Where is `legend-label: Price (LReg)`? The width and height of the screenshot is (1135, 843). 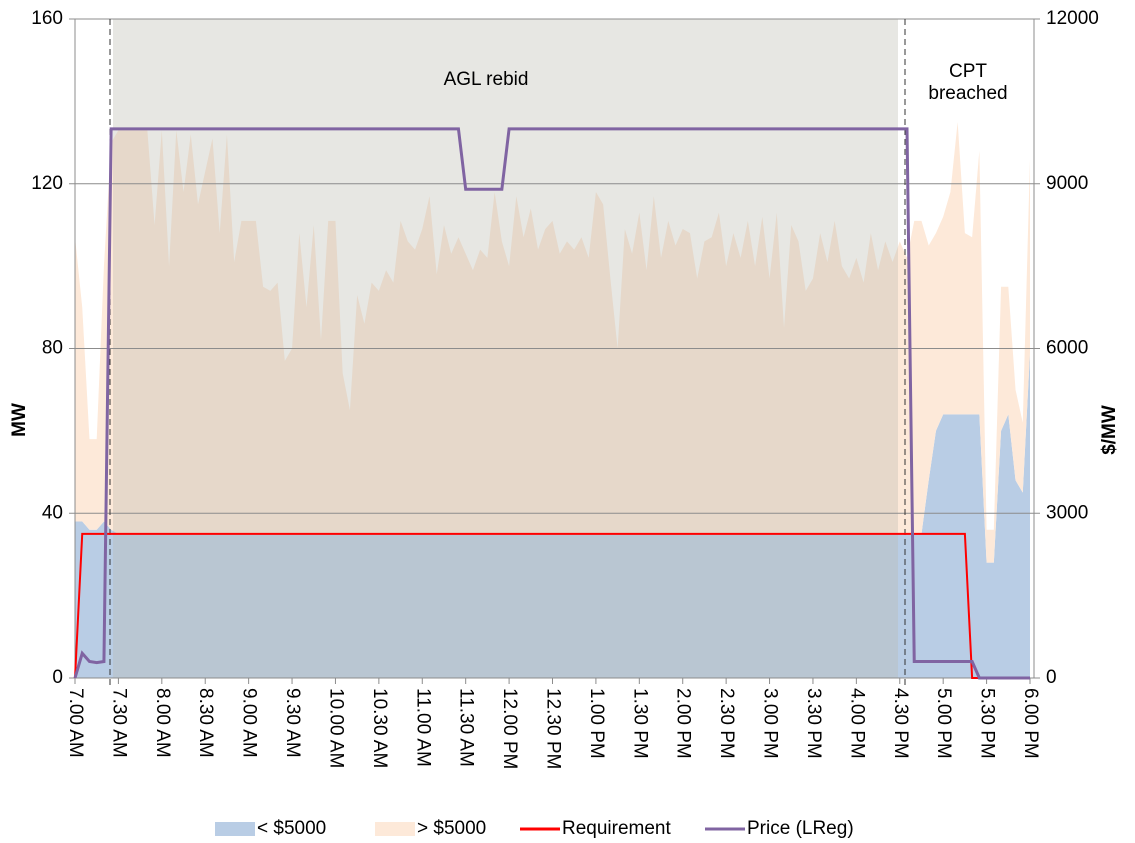 legend-label: Price (LReg) is located at coordinates (800, 828).